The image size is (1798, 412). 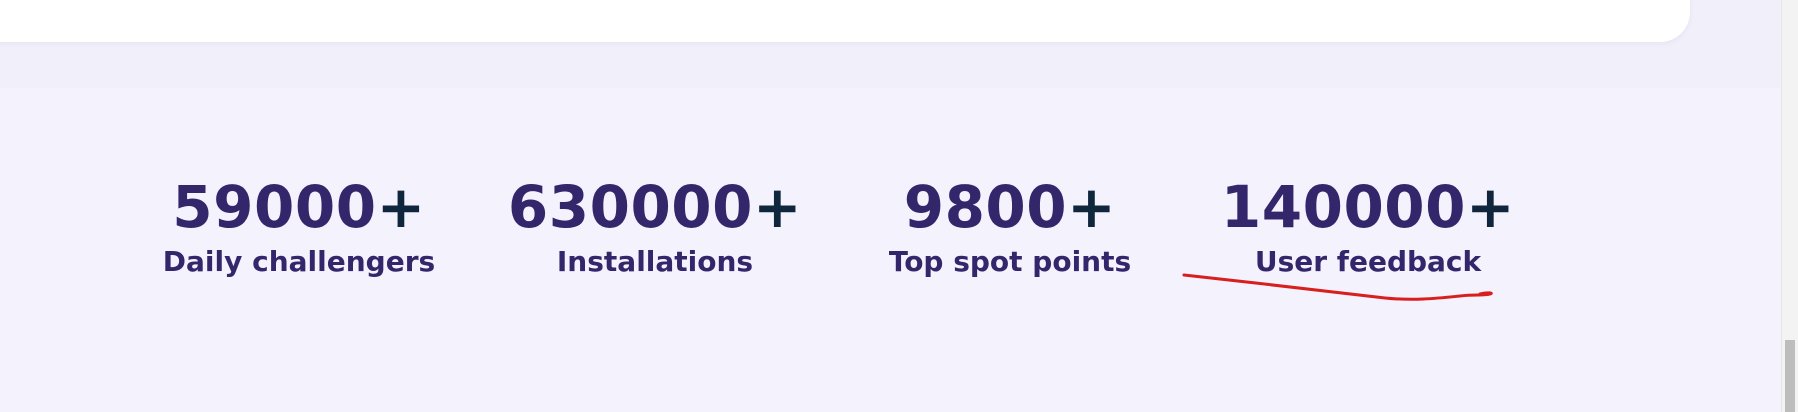 I want to click on stat-top-spot-points: 9800+ Top spot points, so click(x=1010, y=226).